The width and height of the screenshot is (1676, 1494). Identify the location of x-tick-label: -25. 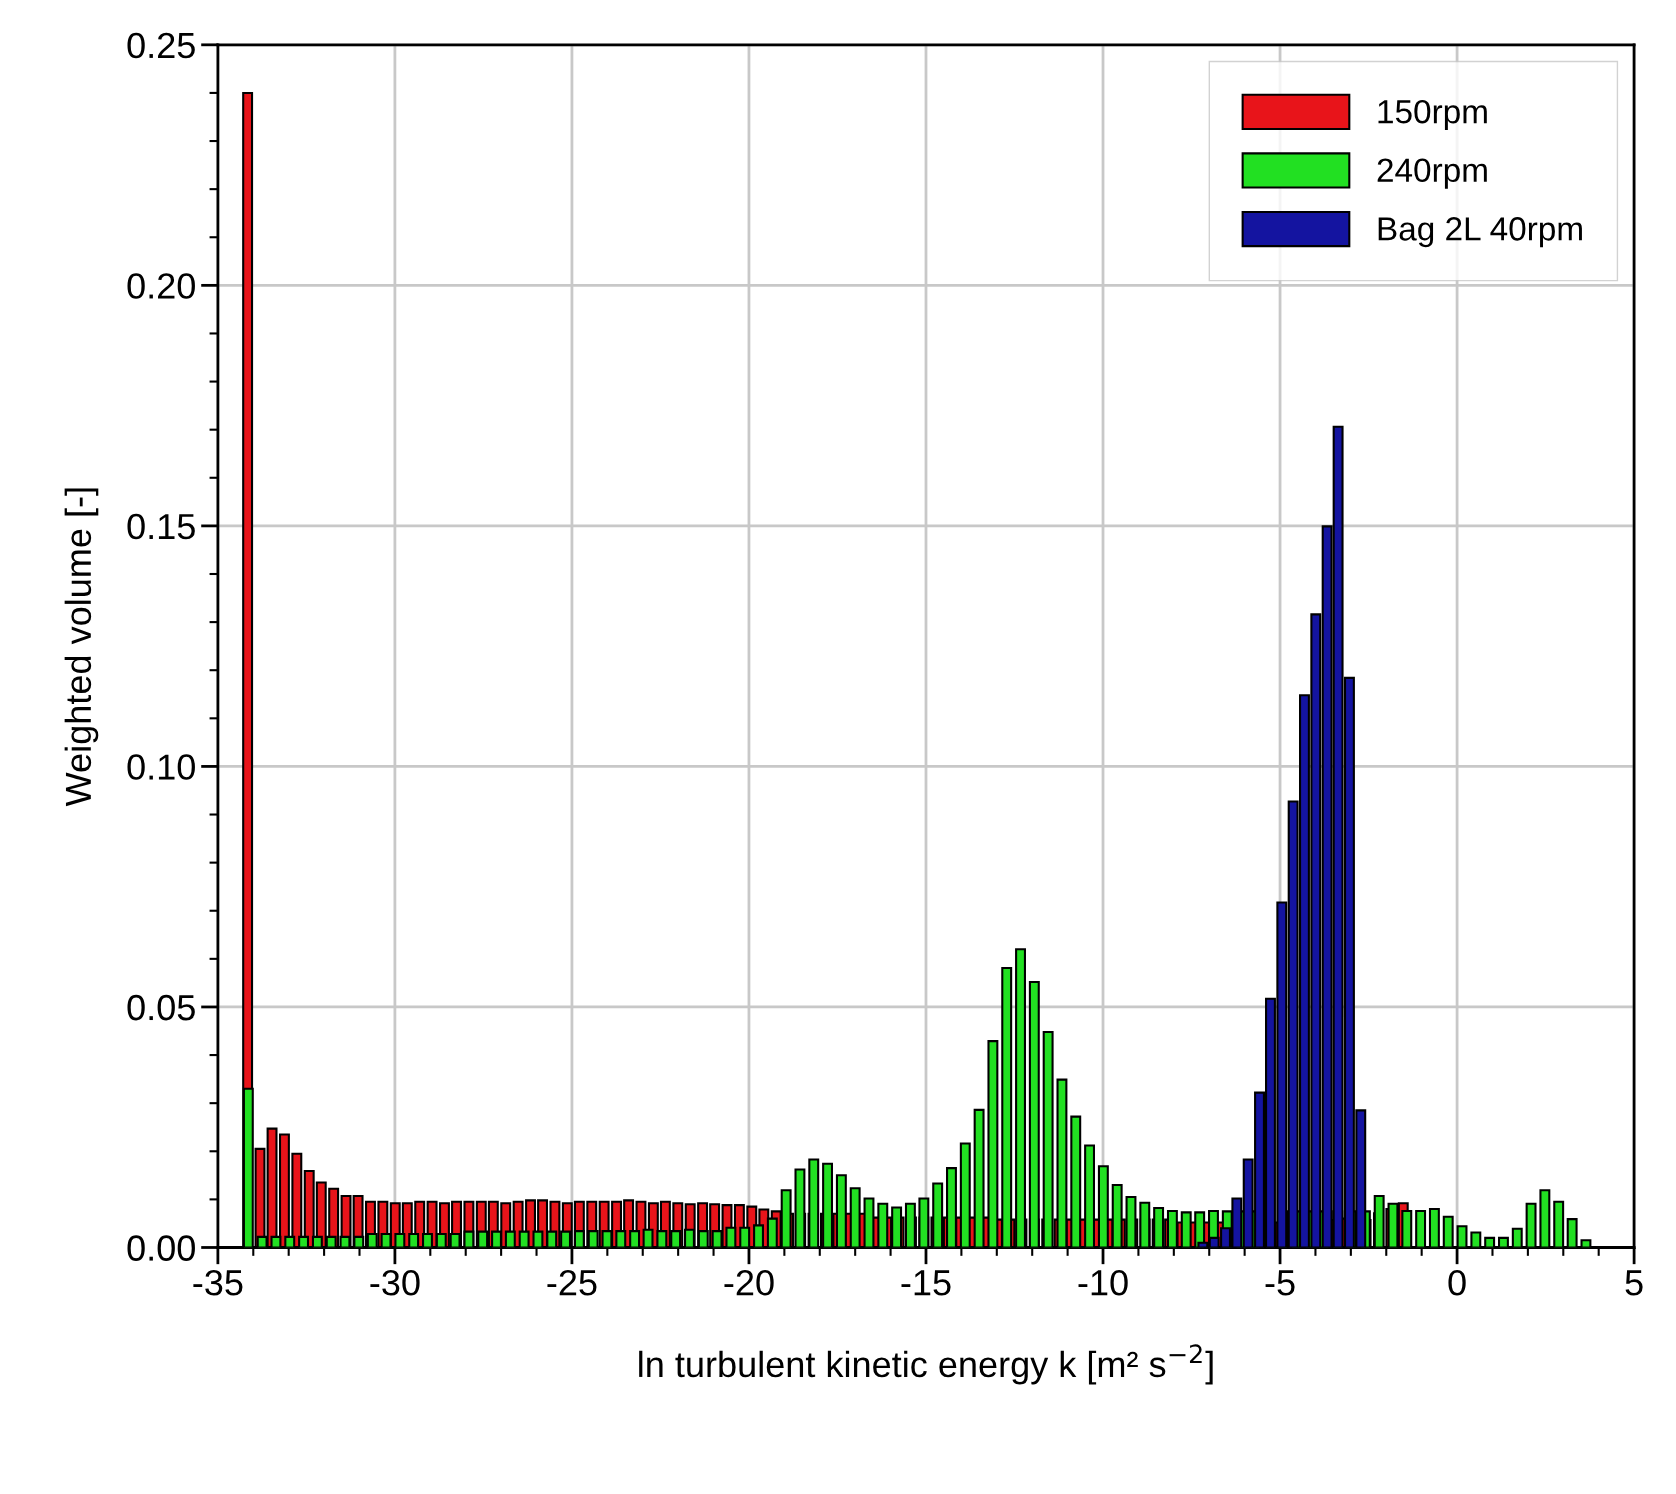
(572, 1282).